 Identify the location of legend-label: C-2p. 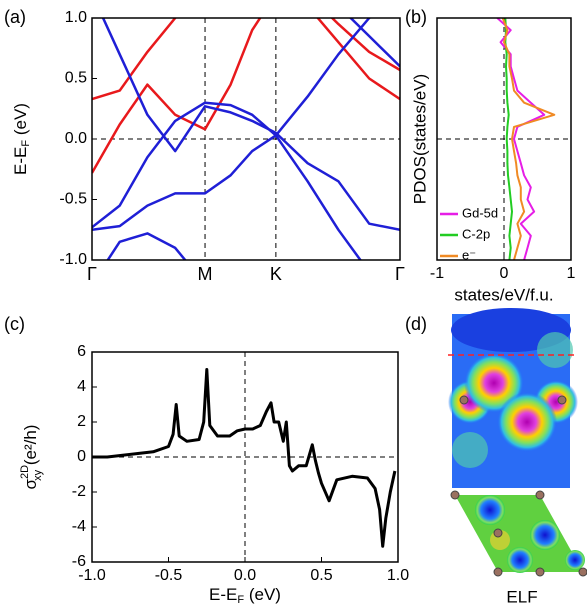
(476, 233).